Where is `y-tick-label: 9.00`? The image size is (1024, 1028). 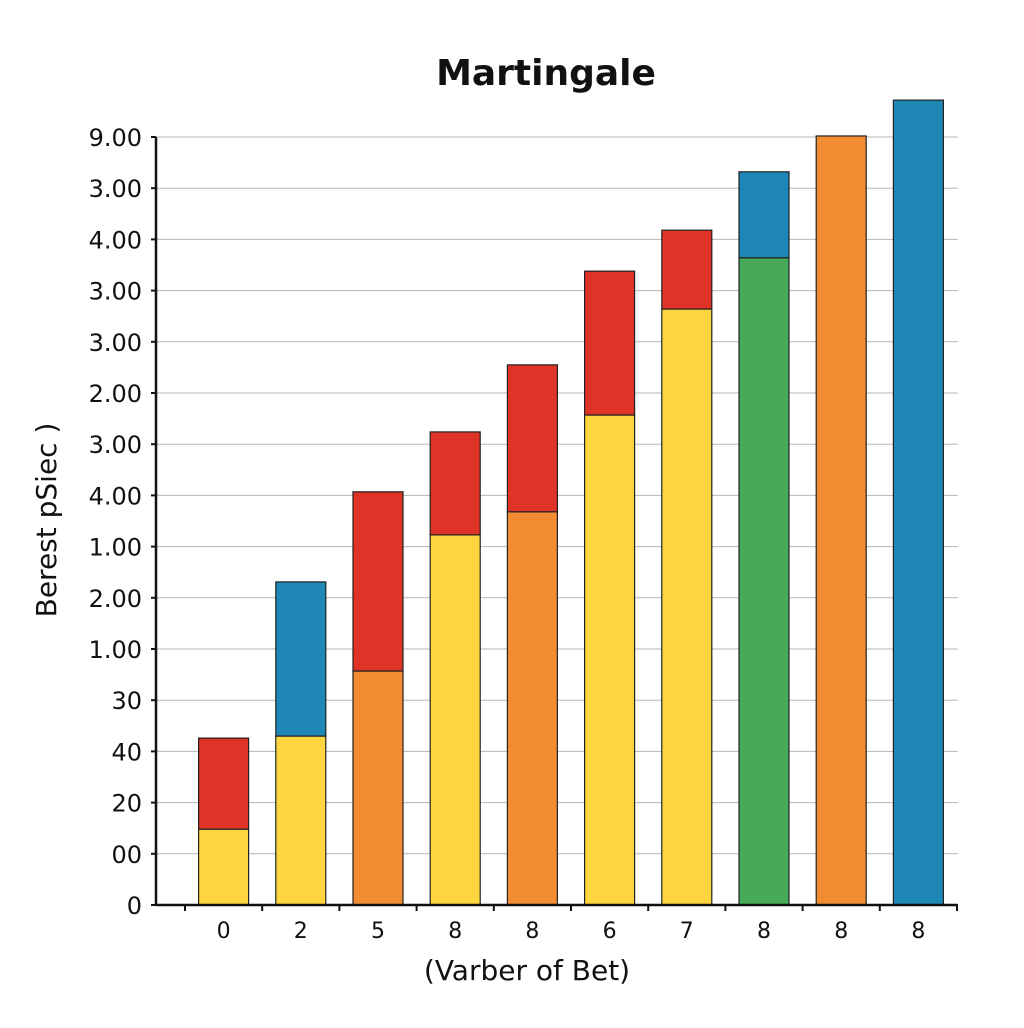 y-tick-label: 9.00 is located at coordinates (115, 138).